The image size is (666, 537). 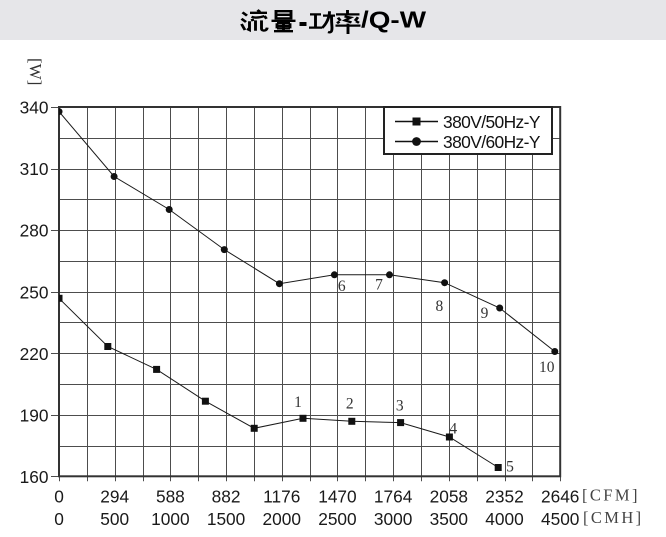 What do you see at coordinates (170, 519) in the screenshot?
I see `svg-text: 1000` at bounding box center [170, 519].